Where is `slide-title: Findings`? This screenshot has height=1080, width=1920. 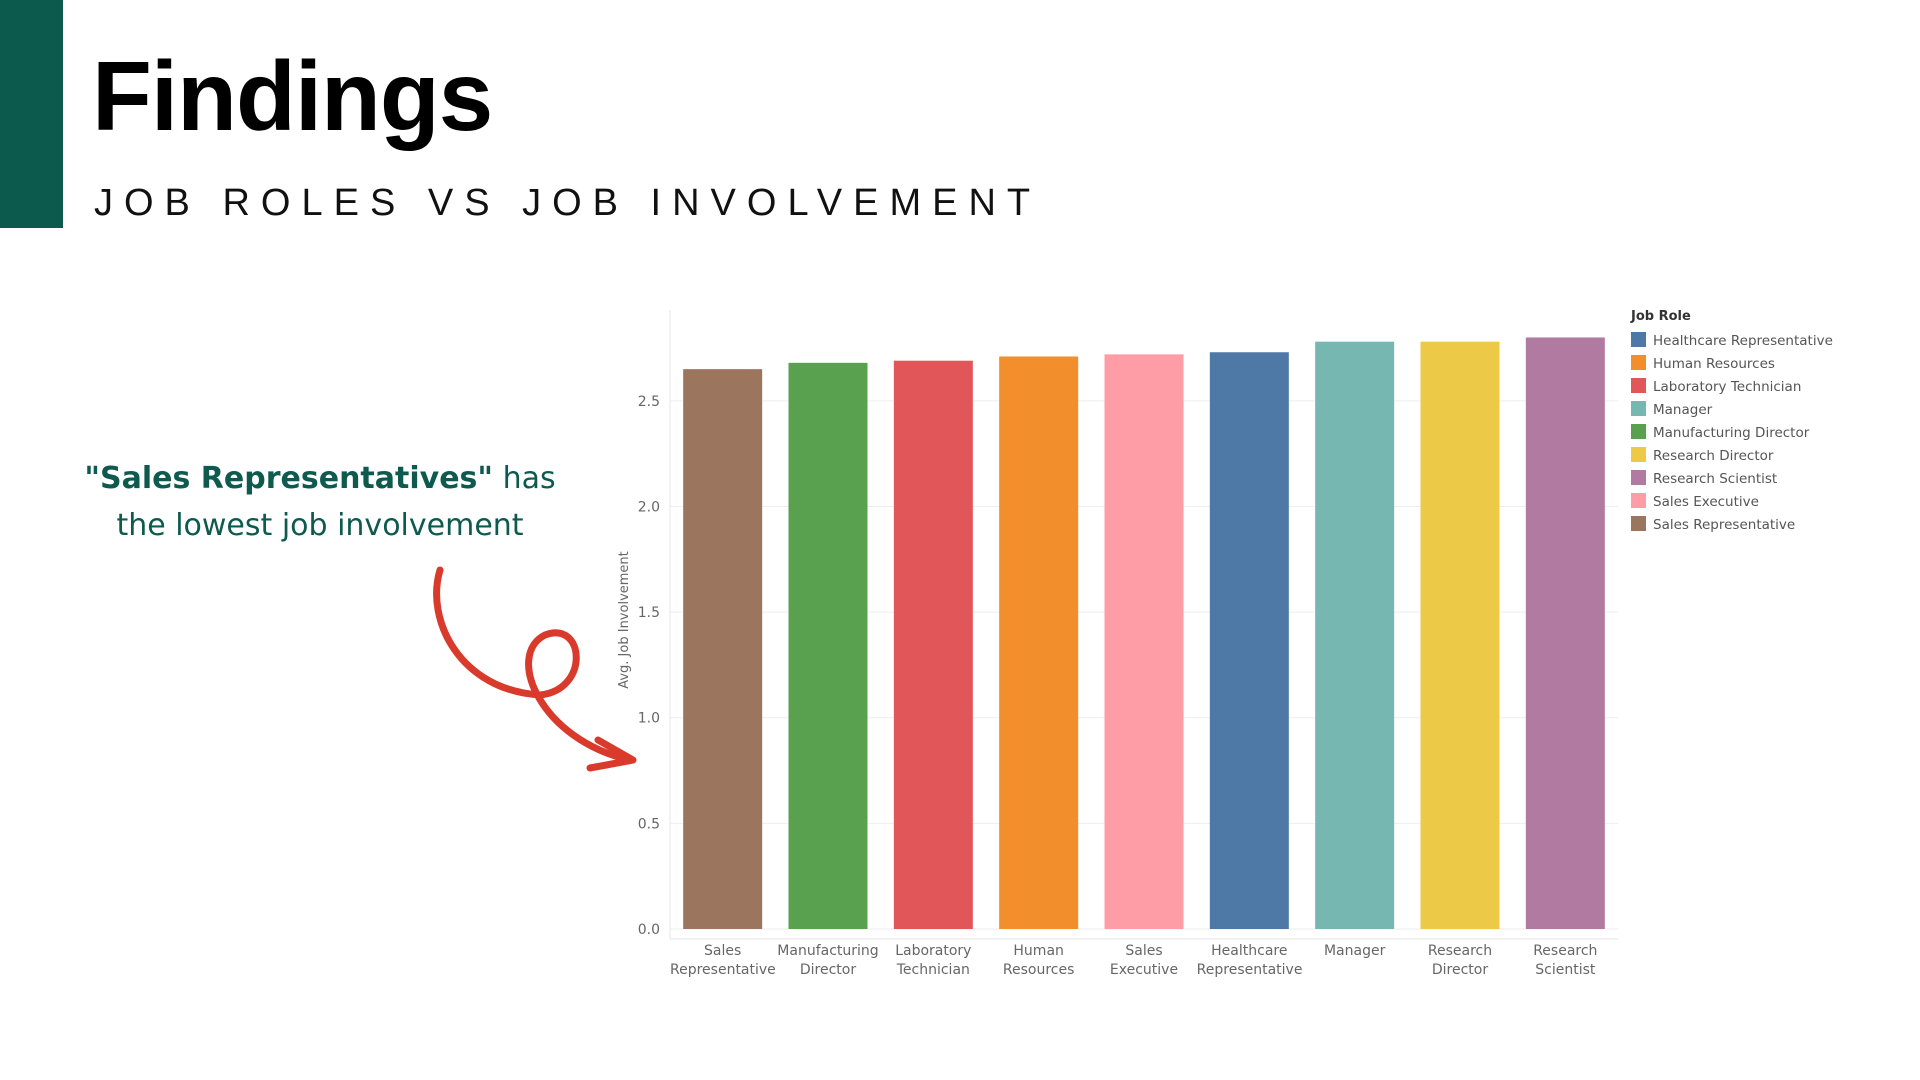
slide-title: Findings is located at coordinates (292, 96).